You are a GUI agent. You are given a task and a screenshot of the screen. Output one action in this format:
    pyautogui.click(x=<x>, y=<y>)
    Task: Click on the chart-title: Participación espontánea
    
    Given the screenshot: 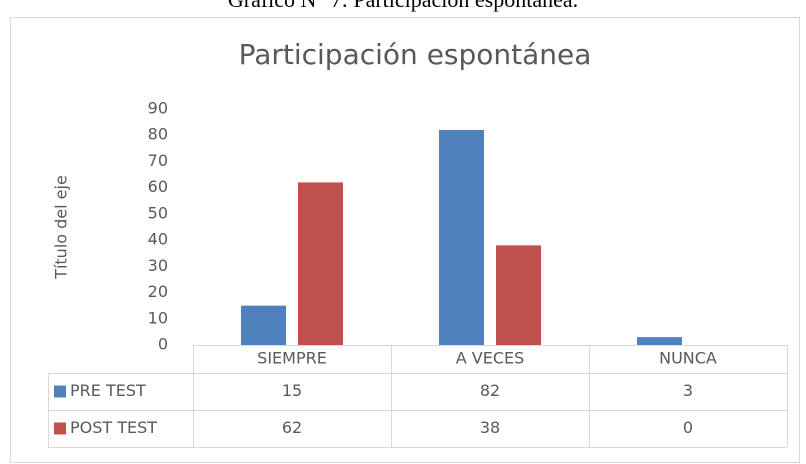 What is the action you would take?
    pyautogui.click(x=415, y=54)
    